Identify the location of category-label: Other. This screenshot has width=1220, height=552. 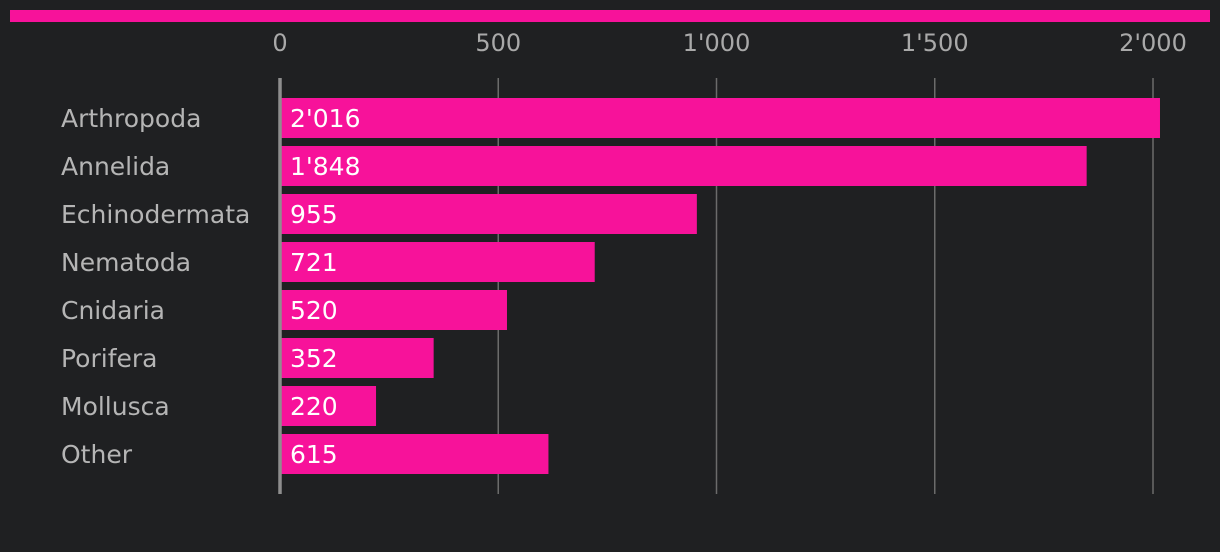
(97, 454).